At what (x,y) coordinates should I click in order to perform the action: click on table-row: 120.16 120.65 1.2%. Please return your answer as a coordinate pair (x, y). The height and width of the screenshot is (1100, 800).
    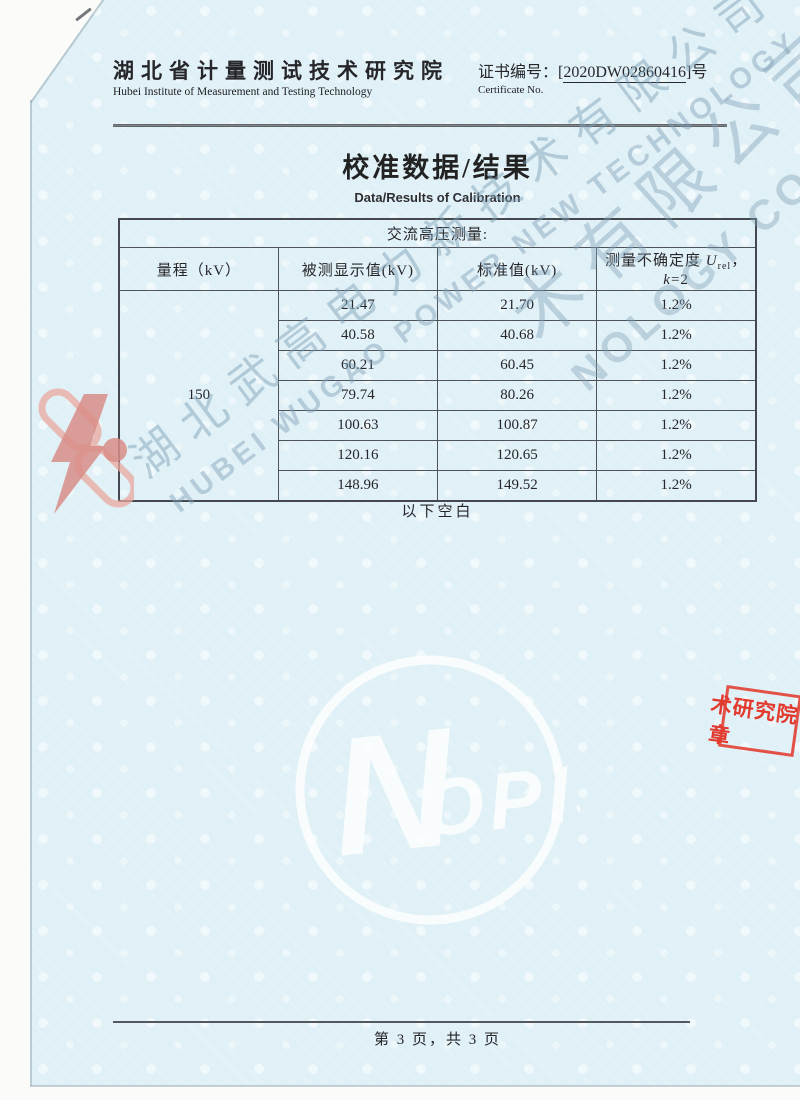
    Looking at the image, I should click on (438, 455).